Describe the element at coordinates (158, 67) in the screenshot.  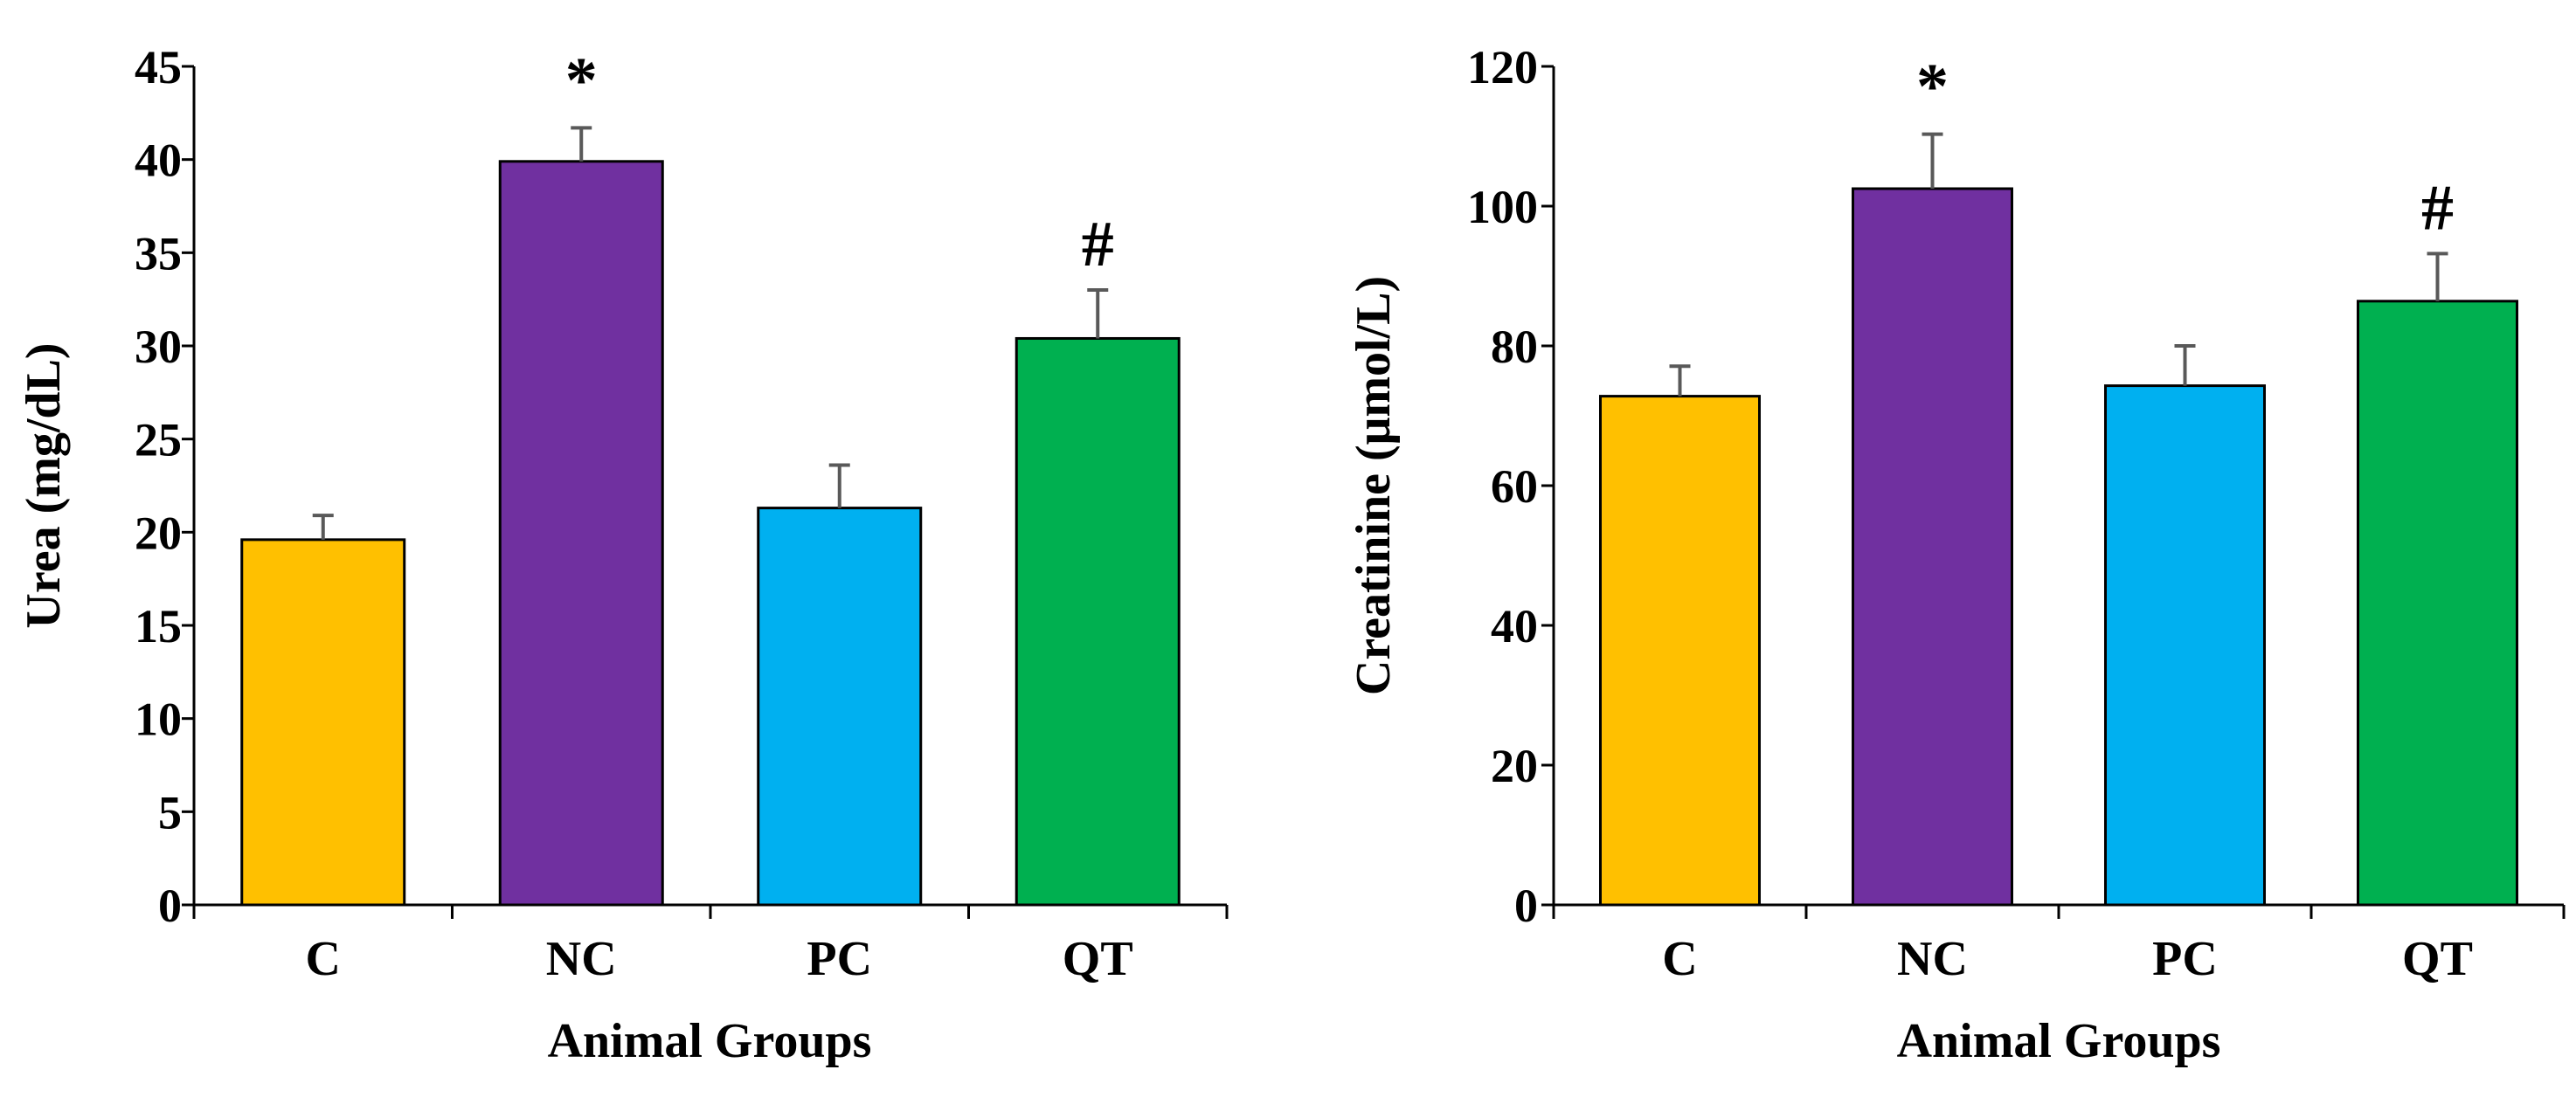
I see `y-tick-label: 45` at that location.